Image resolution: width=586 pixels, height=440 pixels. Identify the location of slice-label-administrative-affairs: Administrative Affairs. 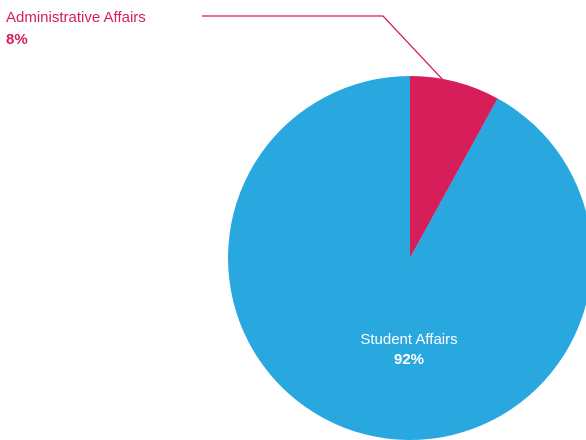
(76, 17).